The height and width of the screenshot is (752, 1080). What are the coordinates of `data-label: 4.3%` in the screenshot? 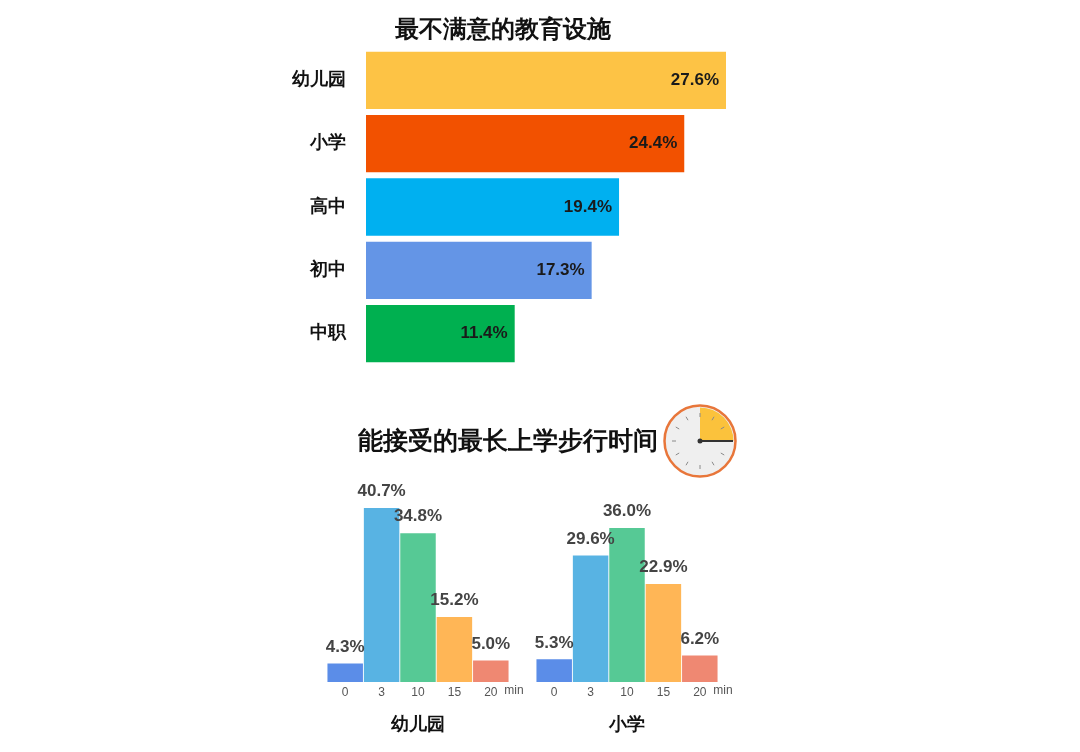 It's located at (345, 646).